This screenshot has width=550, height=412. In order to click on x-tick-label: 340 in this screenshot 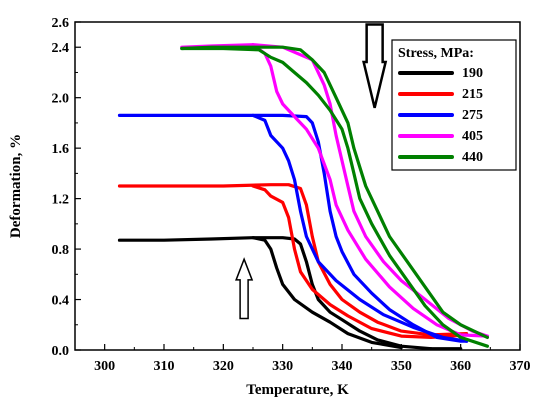, I will do `click(342, 366)`.